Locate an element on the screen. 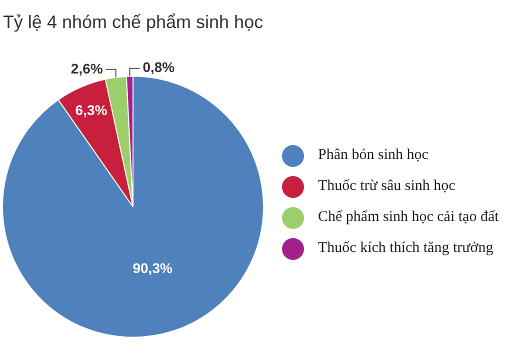 Image resolution: width=530 pixels, height=354 pixels. chart-title: Tỷ lệ 4 nhóm chế phẩm sinh học is located at coordinates (133, 22).